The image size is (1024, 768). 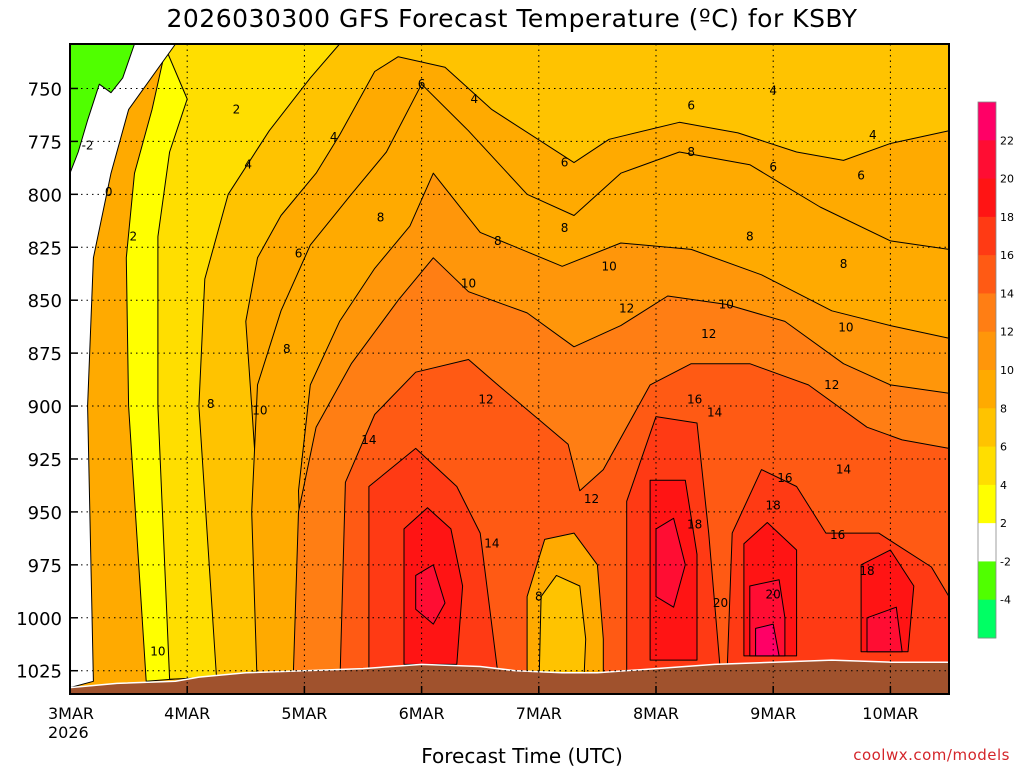 What do you see at coordinates (45, 407) in the screenshot?
I see `y-tick-label: 900` at bounding box center [45, 407].